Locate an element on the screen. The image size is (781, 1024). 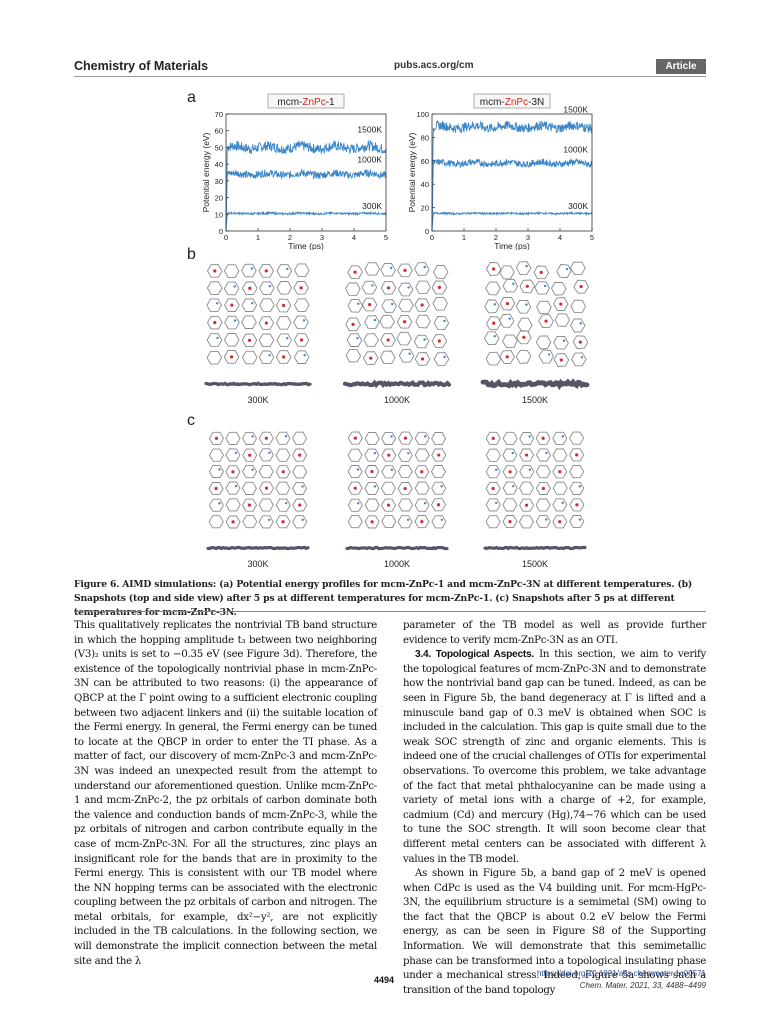
chart-title-part: -1 is located at coordinates (330, 102).